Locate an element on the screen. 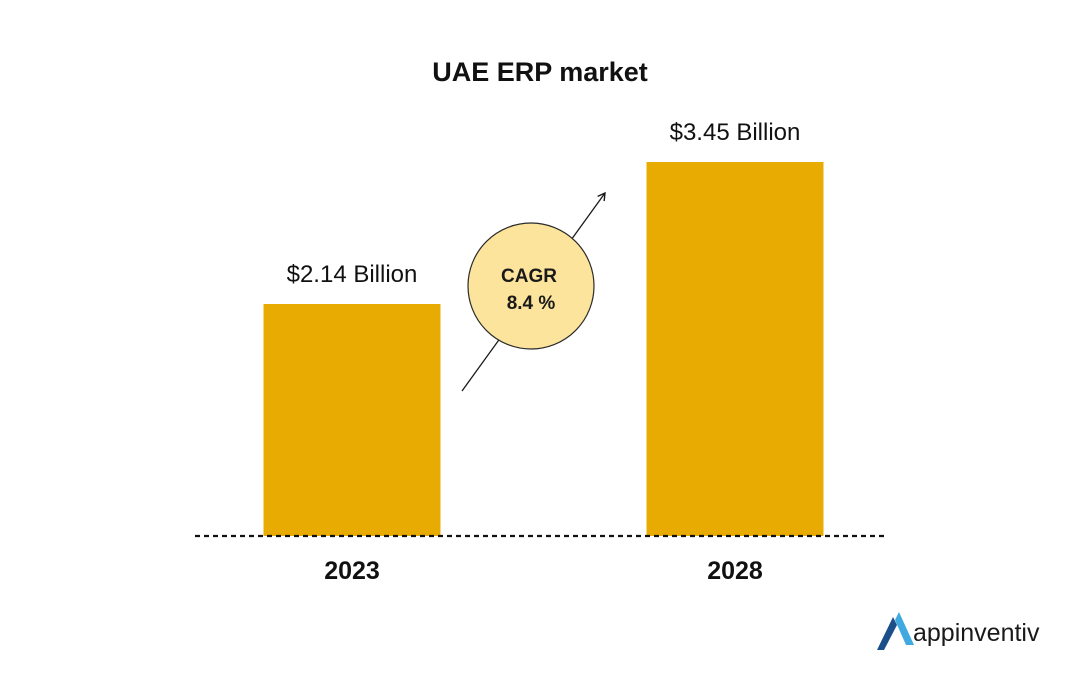  cagr-value: 8.4 % is located at coordinates (531, 303).